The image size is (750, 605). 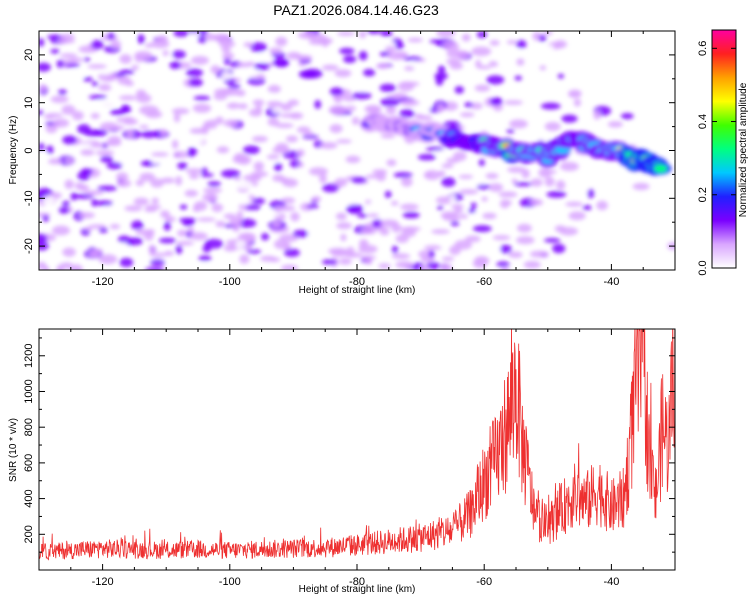 What do you see at coordinates (703, 48) in the screenshot?
I see `colorbar-tick-label: 0.6` at bounding box center [703, 48].